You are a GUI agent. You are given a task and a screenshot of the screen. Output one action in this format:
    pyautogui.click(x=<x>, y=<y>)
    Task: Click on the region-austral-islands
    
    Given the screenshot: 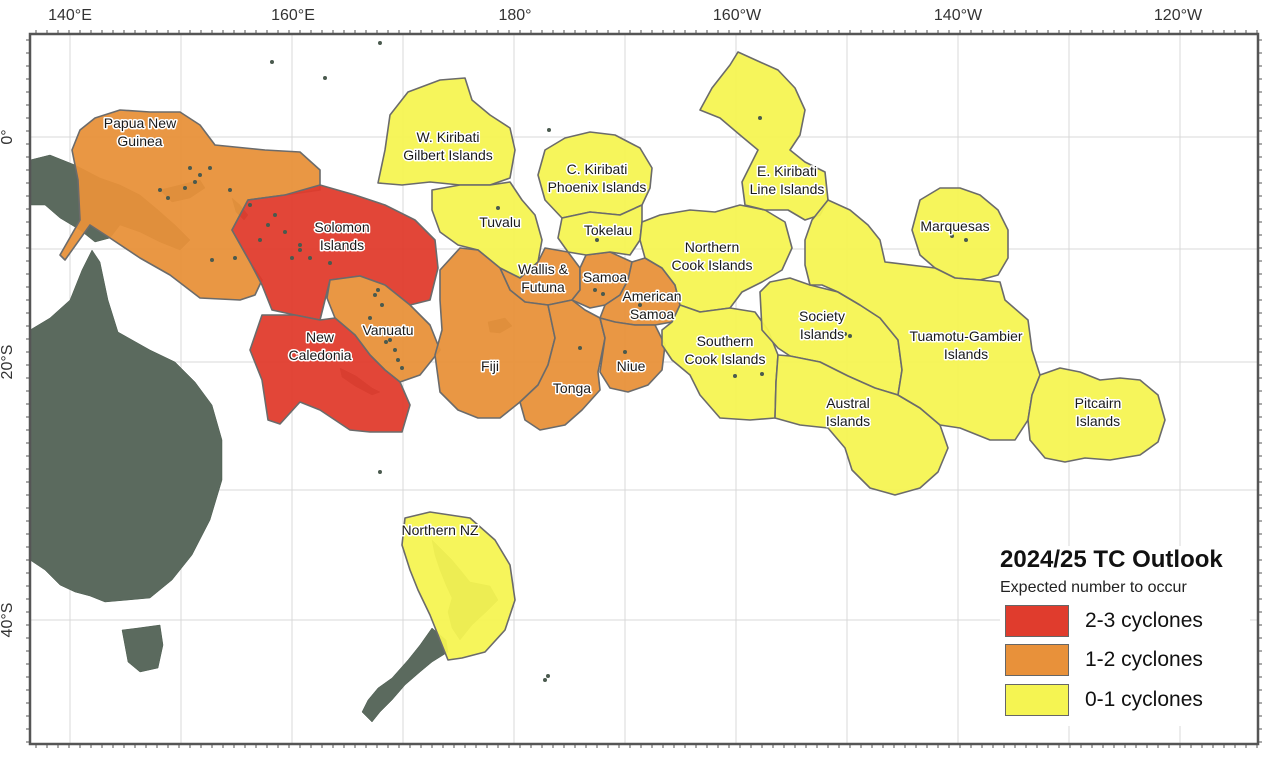 What is the action you would take?
    pyautogui.click(x=861, y=425)
    